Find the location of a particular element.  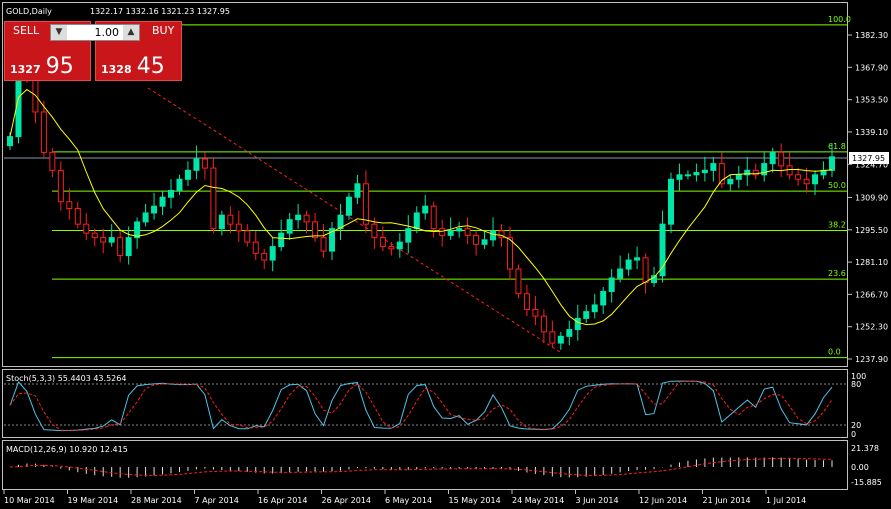

lot-size-stepper: ▼ 1.00 ▲ is located at coordinates (95, 32).